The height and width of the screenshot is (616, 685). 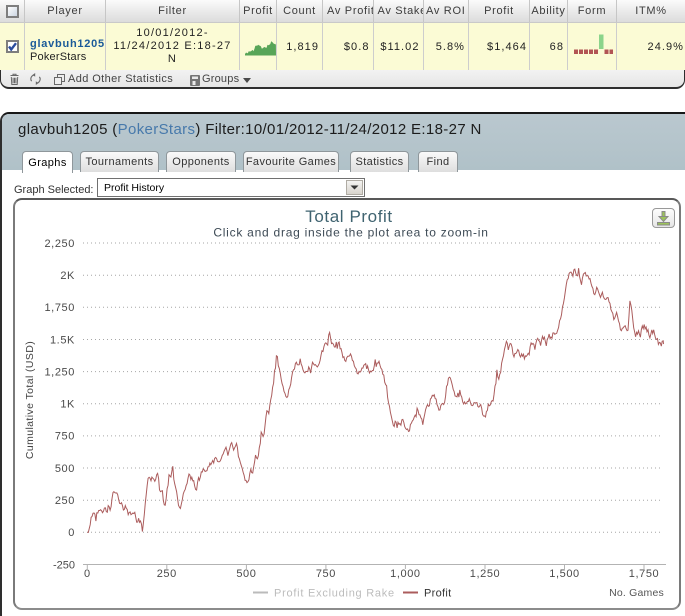 What do you see at coordinates (405, 574) in the screenshot?
I see `svg-text: 1,000` at bounding box center [405, 574].